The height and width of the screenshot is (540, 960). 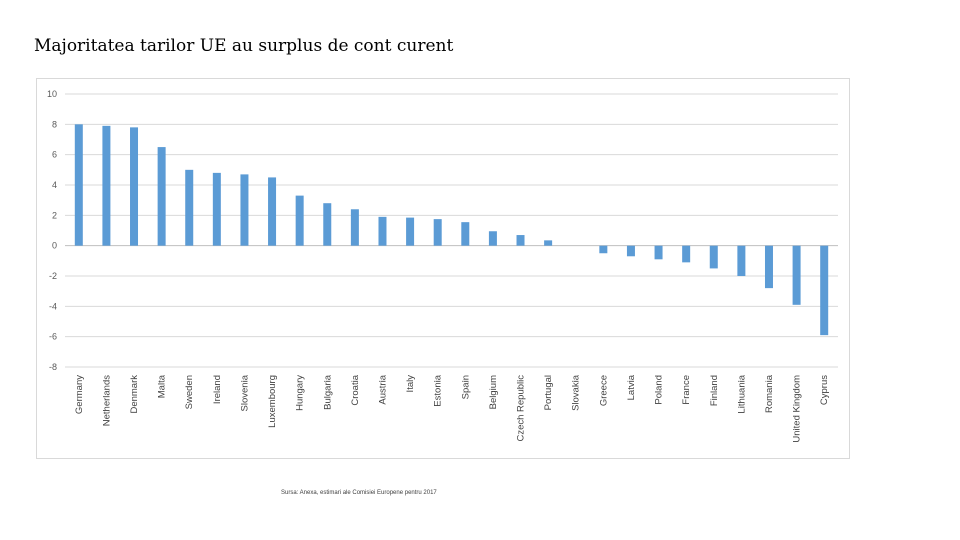 What do you see at coordinates (382, 389) in the screenshot?
I see `category-label: Austria` at bounding box center [382, 389].